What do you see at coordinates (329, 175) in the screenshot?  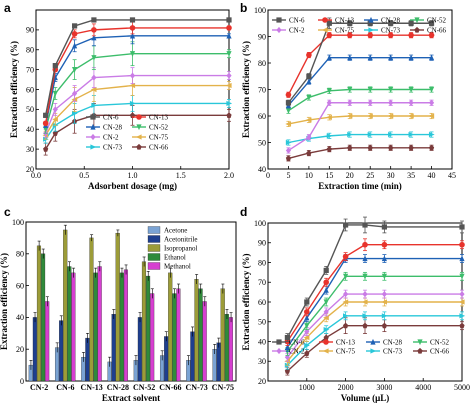 I see `x-tick-label: 15` at bounding box center [329, 175].